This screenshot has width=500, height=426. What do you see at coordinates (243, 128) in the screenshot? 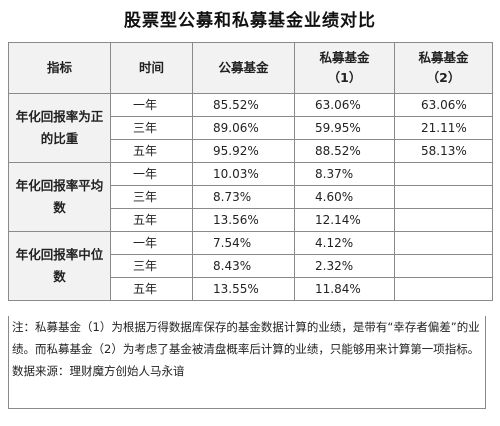
I see `public-fund-cell: 89.06%` at bounding box center [243, 128].